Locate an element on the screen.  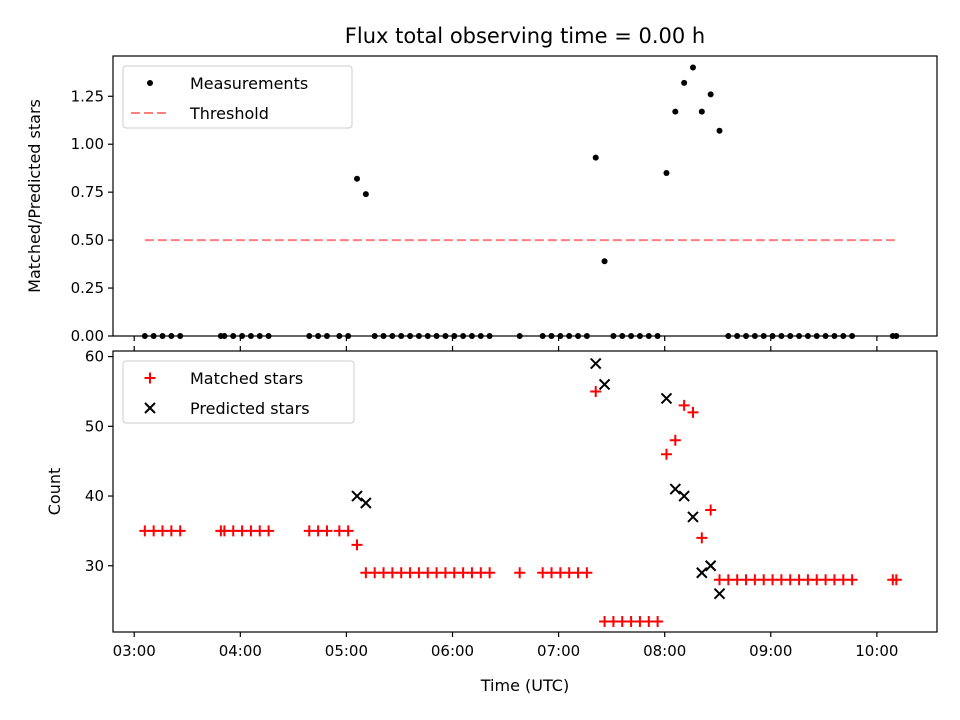
legend-label-0-1: Threshold is located at coordinates (229, 113).